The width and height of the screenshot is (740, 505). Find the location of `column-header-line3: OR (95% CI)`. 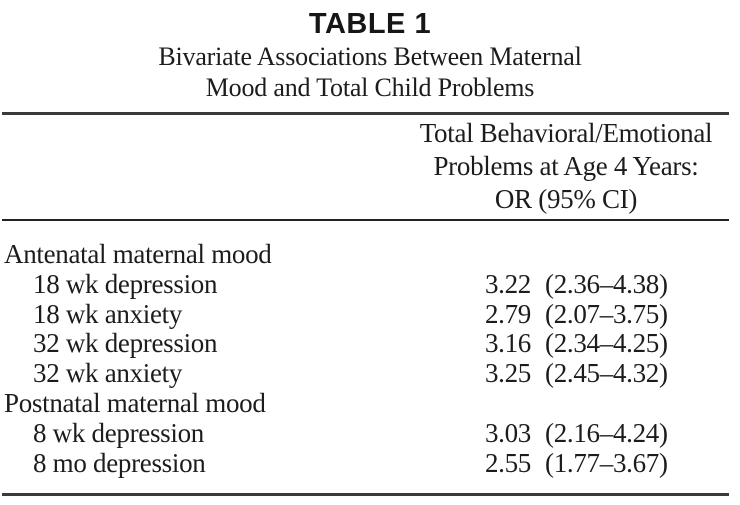

column-header-line3: OR (95% CI) is located at coordinates (566, 199).